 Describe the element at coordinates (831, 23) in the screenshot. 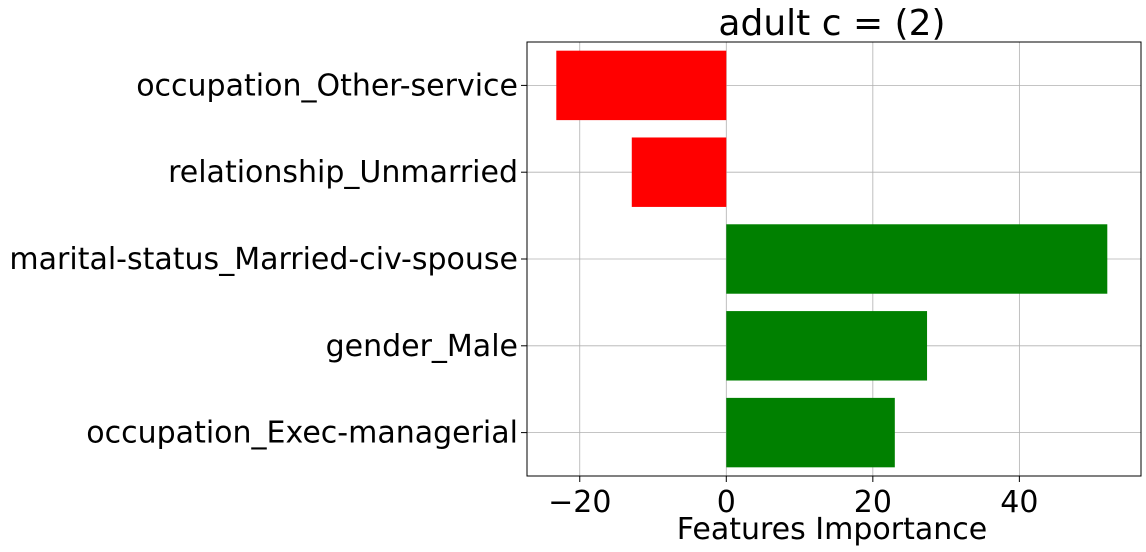

I see `chart-title: adult c = (2)` at that location.